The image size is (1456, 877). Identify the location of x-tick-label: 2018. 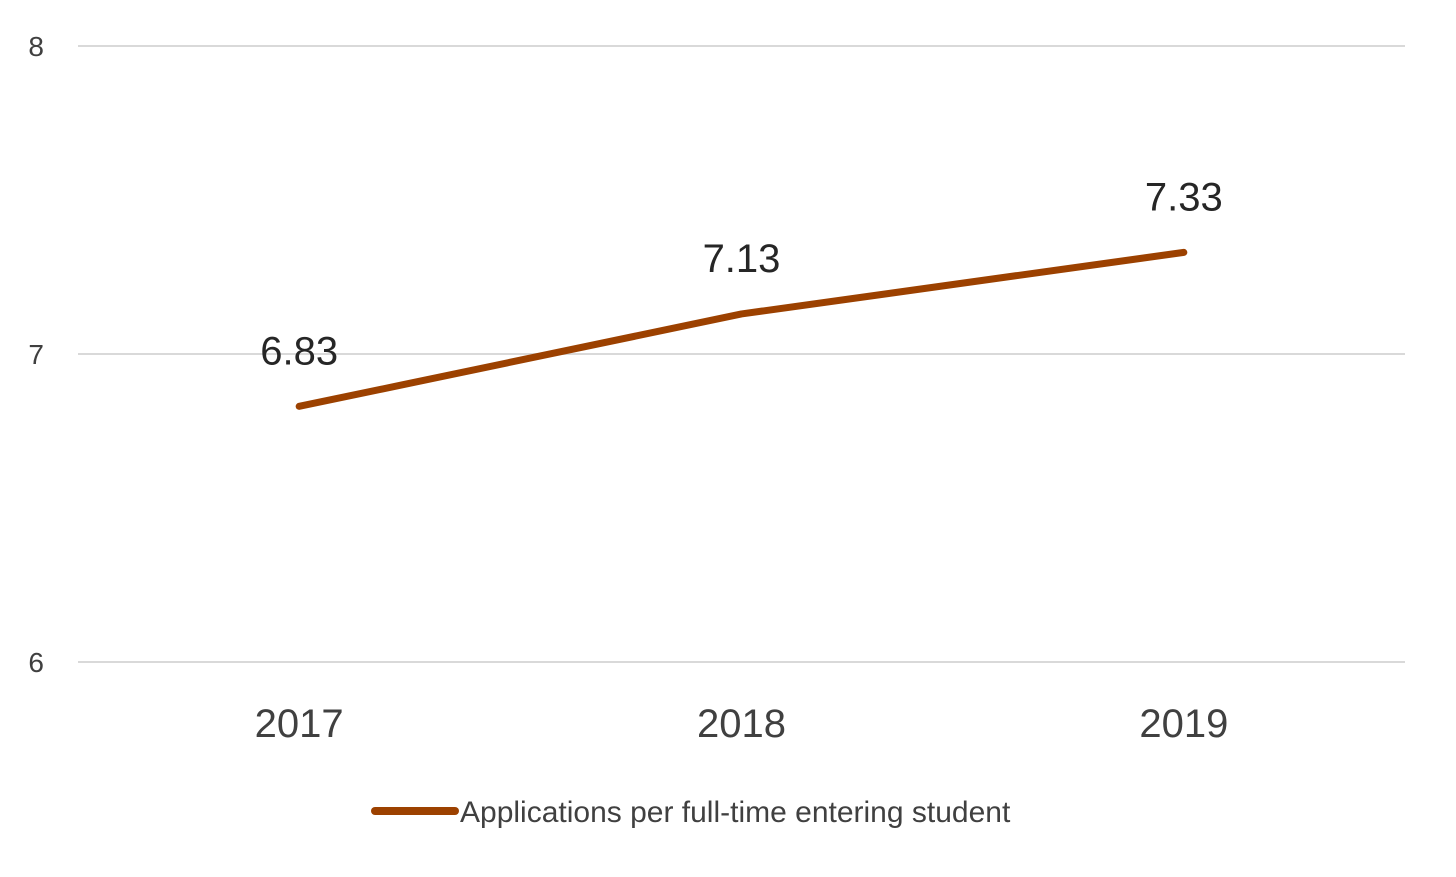
(741, 724).